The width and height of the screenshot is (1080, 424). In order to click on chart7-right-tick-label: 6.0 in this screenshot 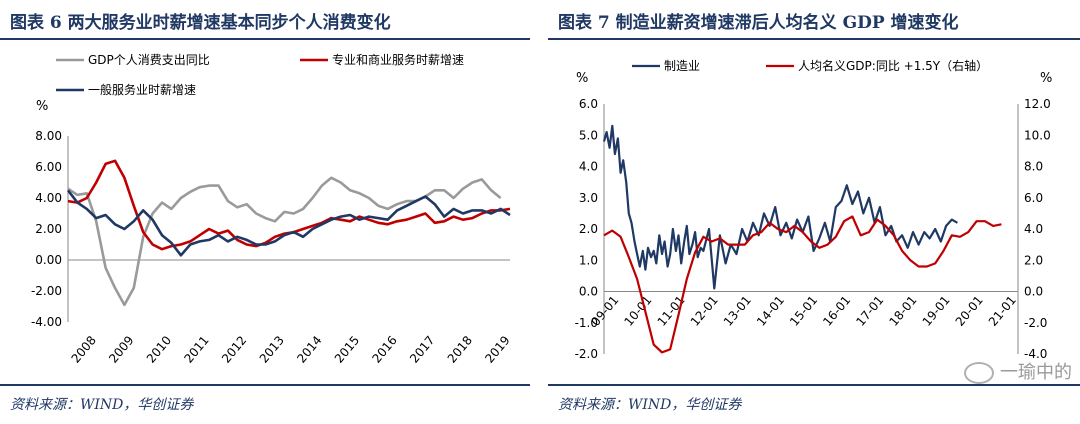, I will do `click(1033, 198)`.